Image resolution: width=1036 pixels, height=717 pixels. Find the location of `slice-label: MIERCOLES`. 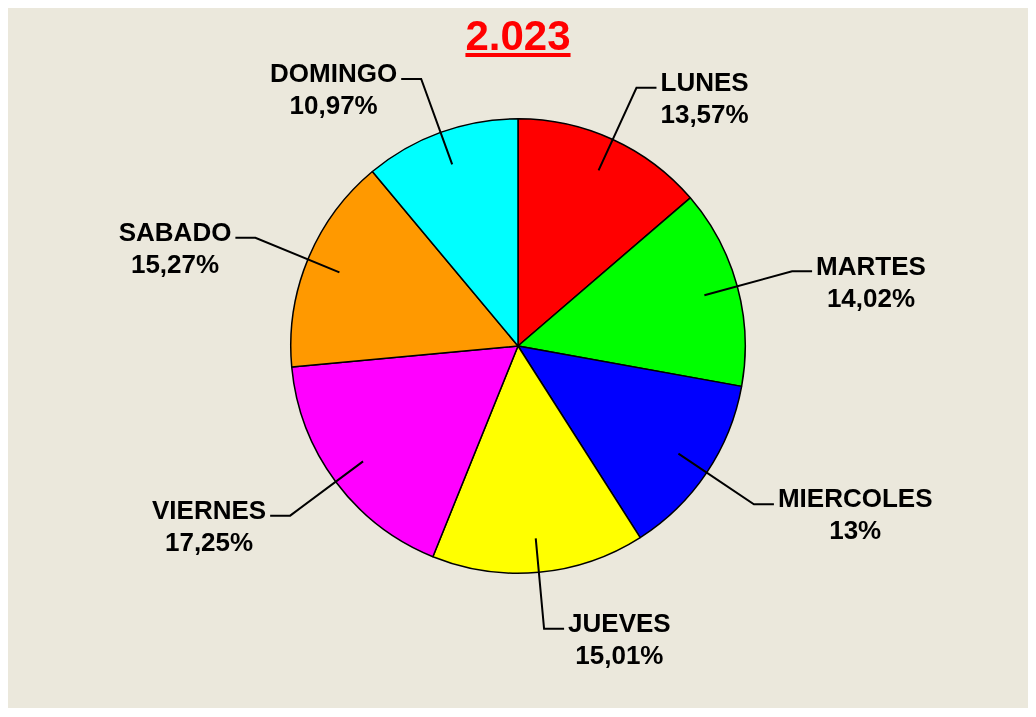

slice-label: MIERCOLES is located at coordinates (855, 498).